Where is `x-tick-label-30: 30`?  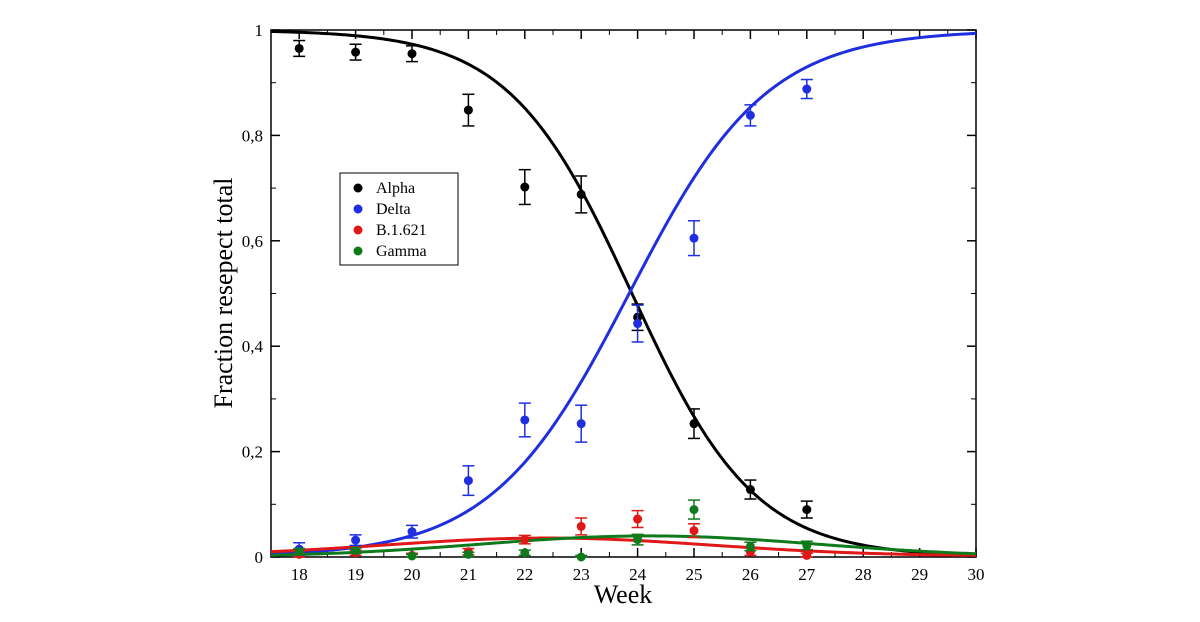
x-tick-label-30: 30 is located at coordinates (976, 574).